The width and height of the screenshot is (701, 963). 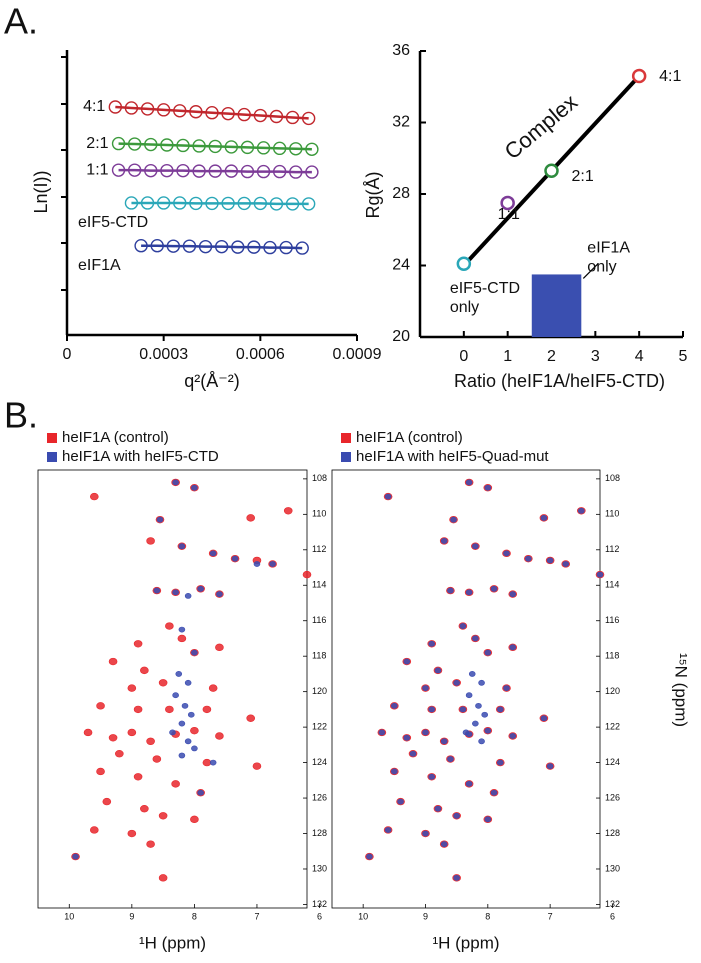 I want to click on y-tick-label: 110, so click(x=612, y=514).